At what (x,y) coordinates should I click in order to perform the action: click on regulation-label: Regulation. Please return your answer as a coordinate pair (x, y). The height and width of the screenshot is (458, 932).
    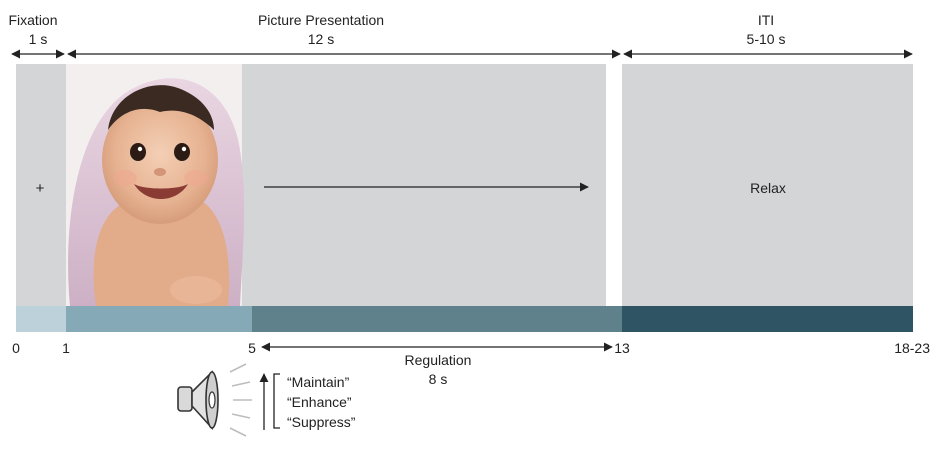
    Looking at the image, I should click on (438, 360).